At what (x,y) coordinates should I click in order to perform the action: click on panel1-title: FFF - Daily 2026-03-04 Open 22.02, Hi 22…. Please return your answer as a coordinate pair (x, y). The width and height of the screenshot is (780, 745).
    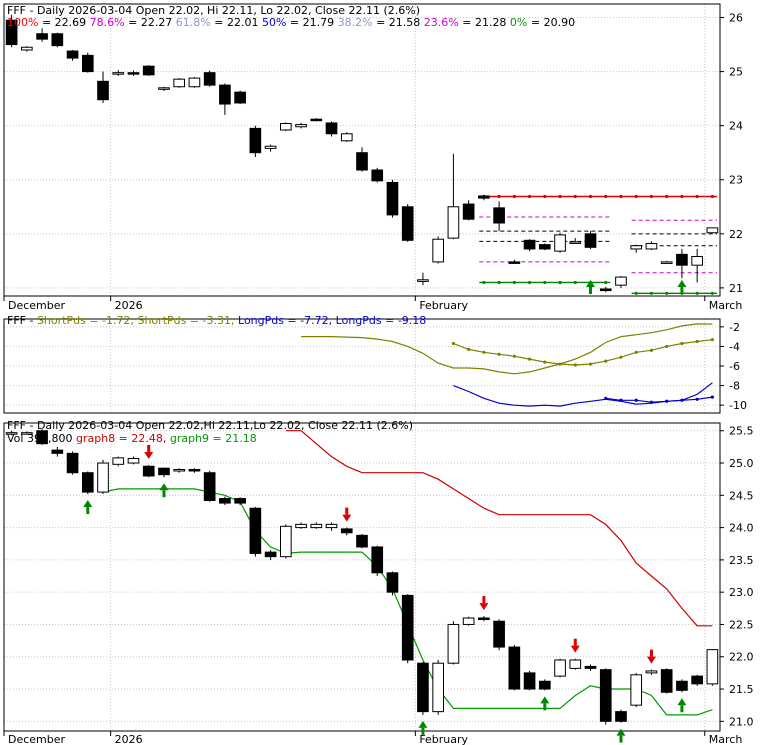
    Looking at the image, I should click on (213, 10).